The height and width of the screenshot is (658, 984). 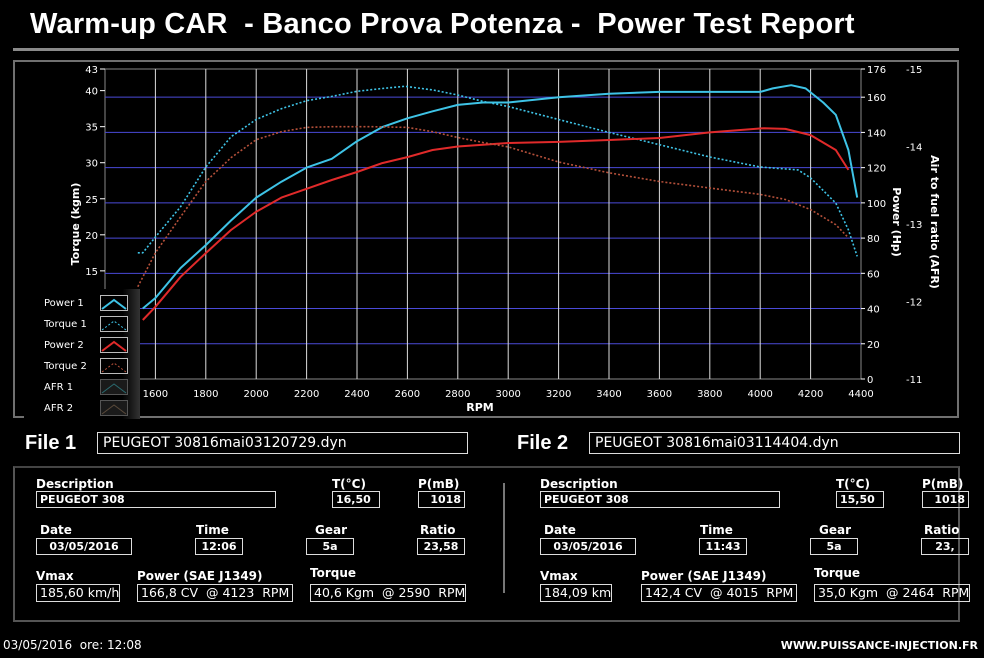 What do you see at coordinates (723, 546) in the screenshot?
I see `file-2-time-field: 11:43` at bounding box center [723, 546].